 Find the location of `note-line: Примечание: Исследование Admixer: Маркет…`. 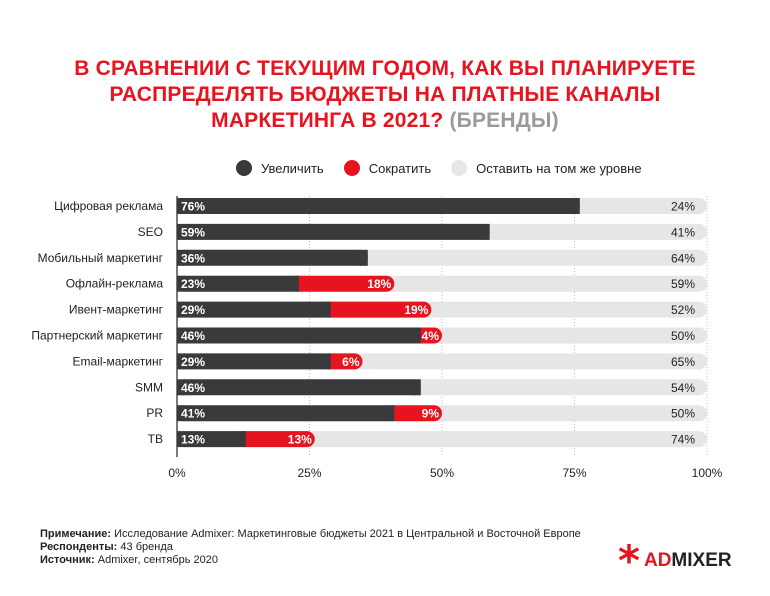

note-line: Примечание: Исследование Admixer: Маркет… is located at coordinates (310, 534).